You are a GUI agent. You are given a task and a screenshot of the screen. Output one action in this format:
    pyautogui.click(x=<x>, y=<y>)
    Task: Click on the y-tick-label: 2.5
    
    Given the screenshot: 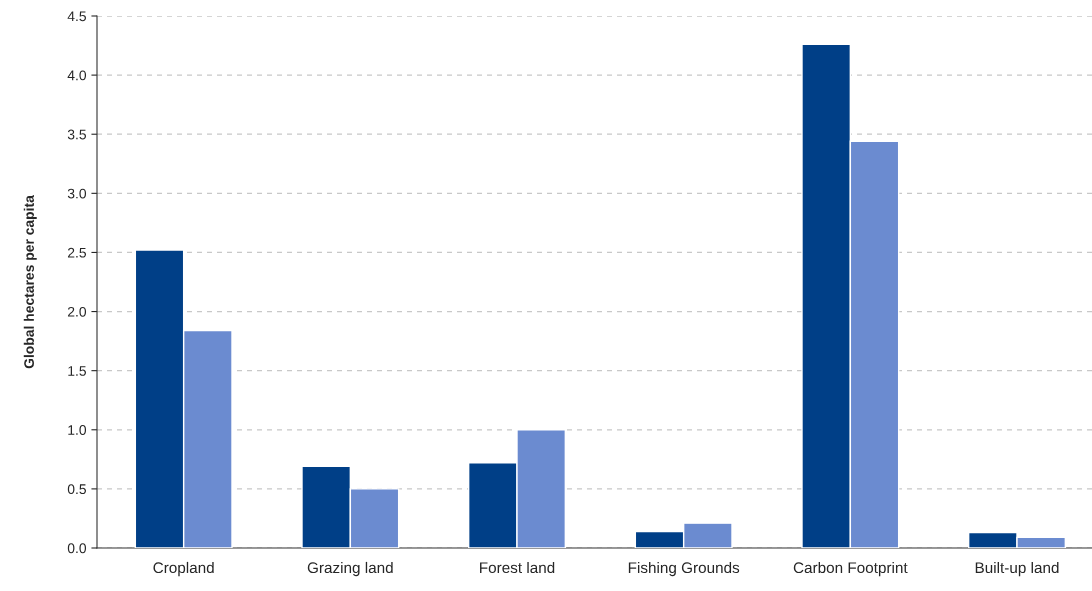 What is the action you would take?
    pyautogui.click(x=76, y=252)
    